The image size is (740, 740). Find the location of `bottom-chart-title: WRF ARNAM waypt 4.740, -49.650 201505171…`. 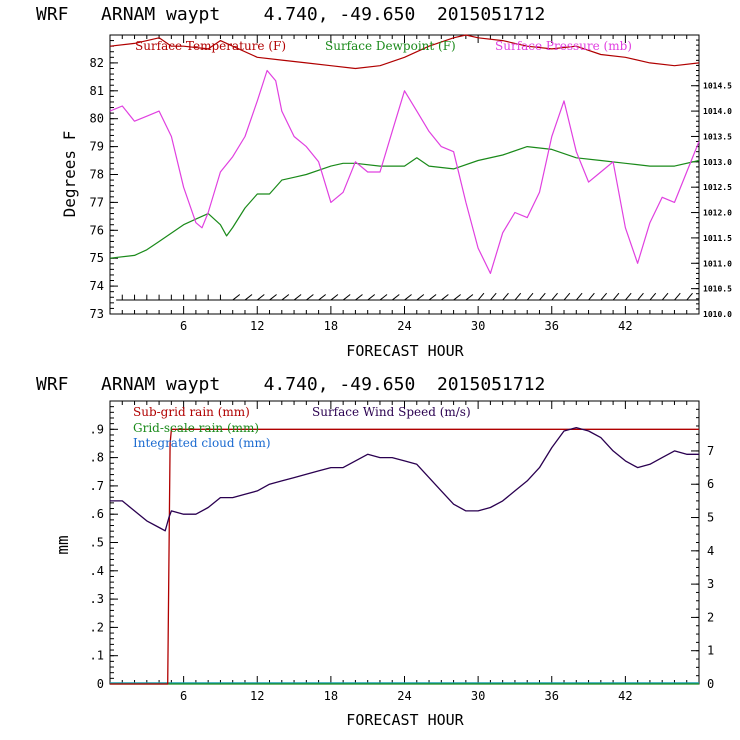

bottom-chart-title: WRF ARNAM waypt 4.740, -49.650 201505171… is located at coordinates (290, 384).